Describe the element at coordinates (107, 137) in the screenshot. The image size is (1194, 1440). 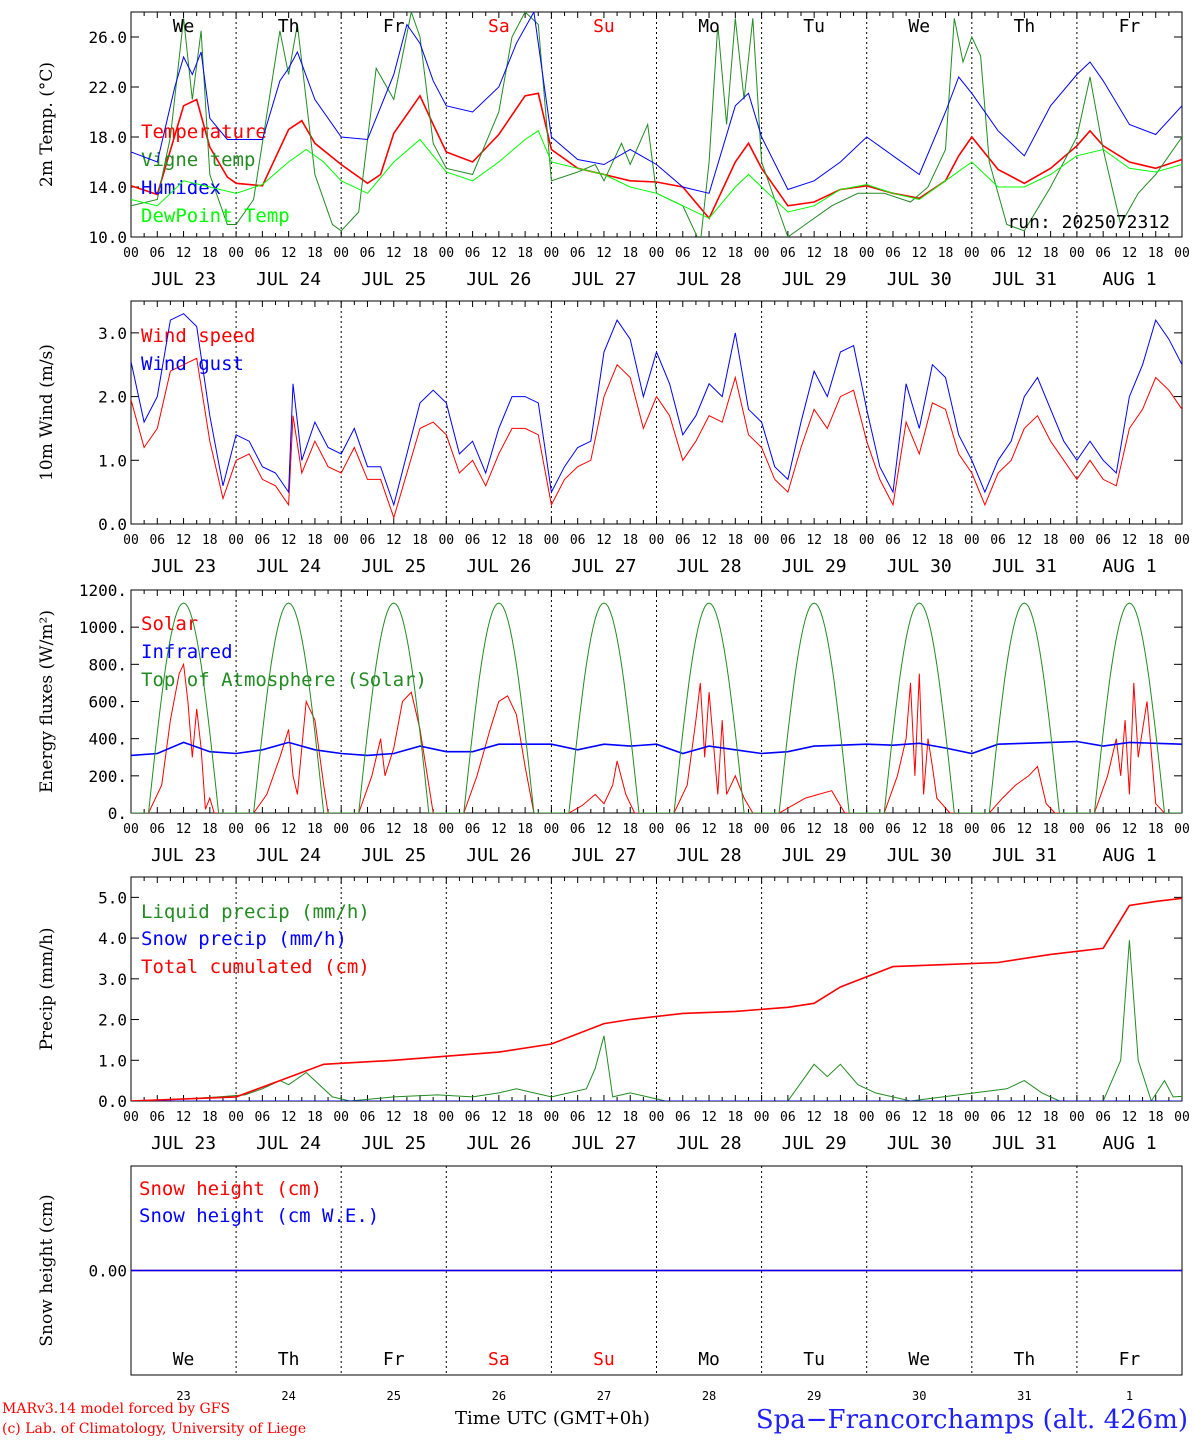
I see `y-tick-label: 18.0` at that location.